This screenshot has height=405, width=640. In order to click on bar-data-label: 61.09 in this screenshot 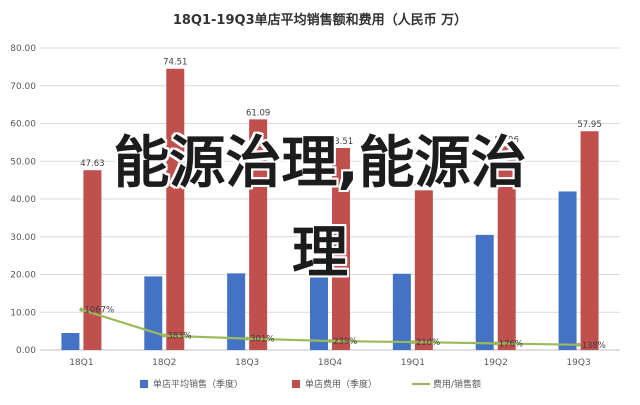, I will do `click(258, 113)`.